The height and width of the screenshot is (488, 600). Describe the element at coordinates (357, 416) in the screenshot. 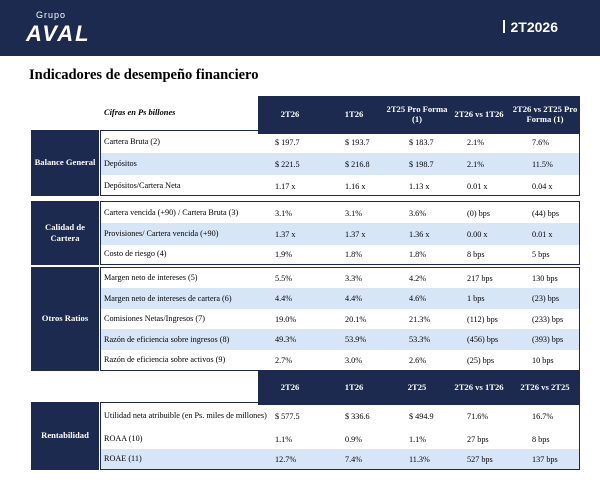

I see `cell: $ 336.6` at that location.